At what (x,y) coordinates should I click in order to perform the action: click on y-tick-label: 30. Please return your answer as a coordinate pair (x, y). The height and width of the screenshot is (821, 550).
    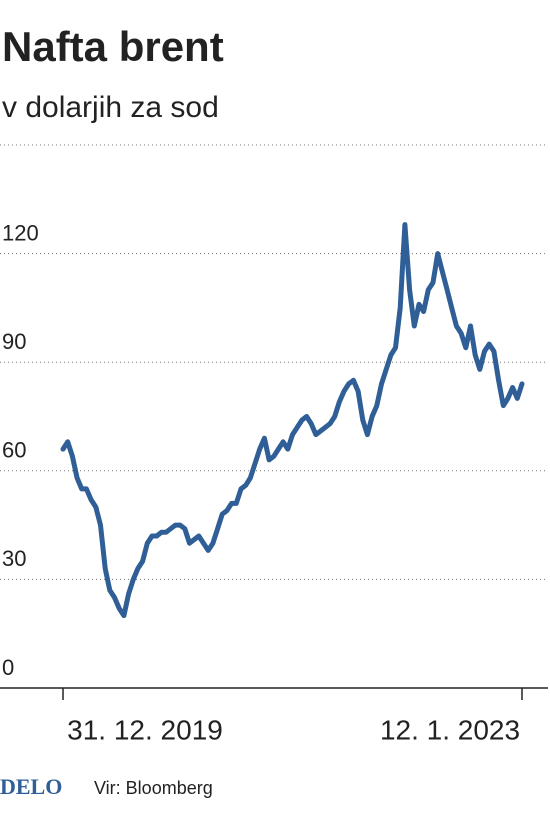
    Looking at the image, I should click on (14, 558).